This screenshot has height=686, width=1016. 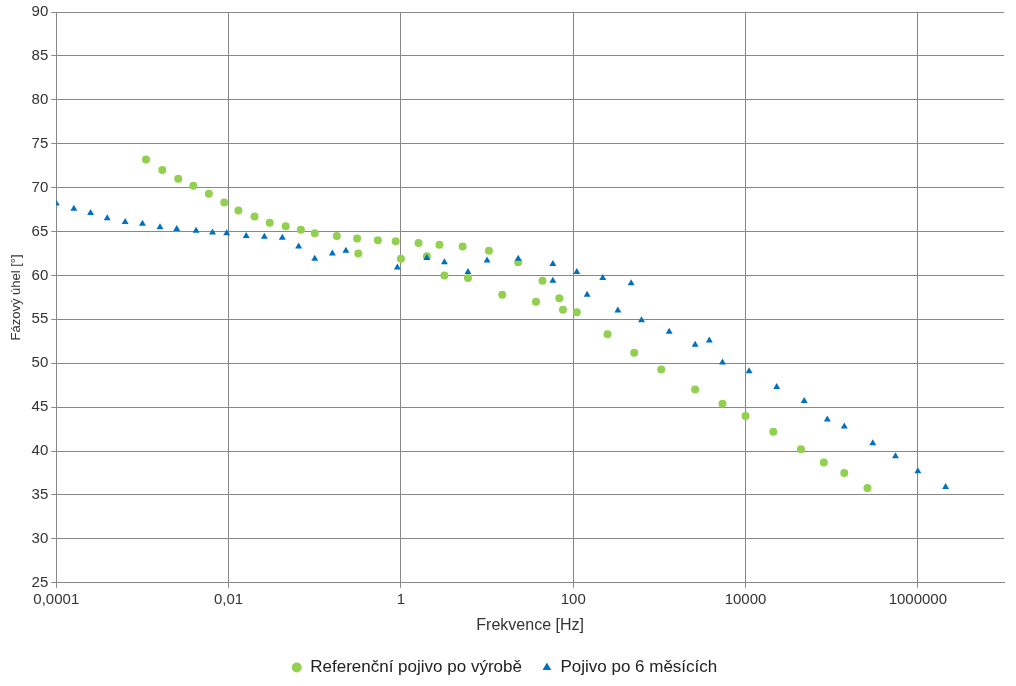 What do you see at coordinates (40, 11) in the screenshot?
I see `y-tick-label: 90` at bounding box center [40, 11].